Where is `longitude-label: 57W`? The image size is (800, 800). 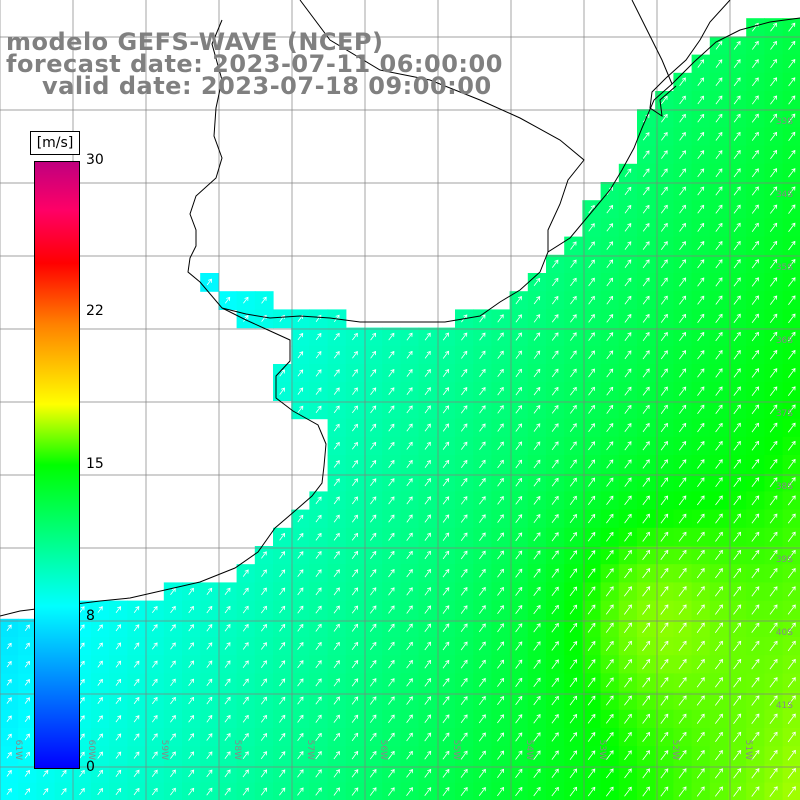
longitude-label: 57W is located at coordinates (310, 750).